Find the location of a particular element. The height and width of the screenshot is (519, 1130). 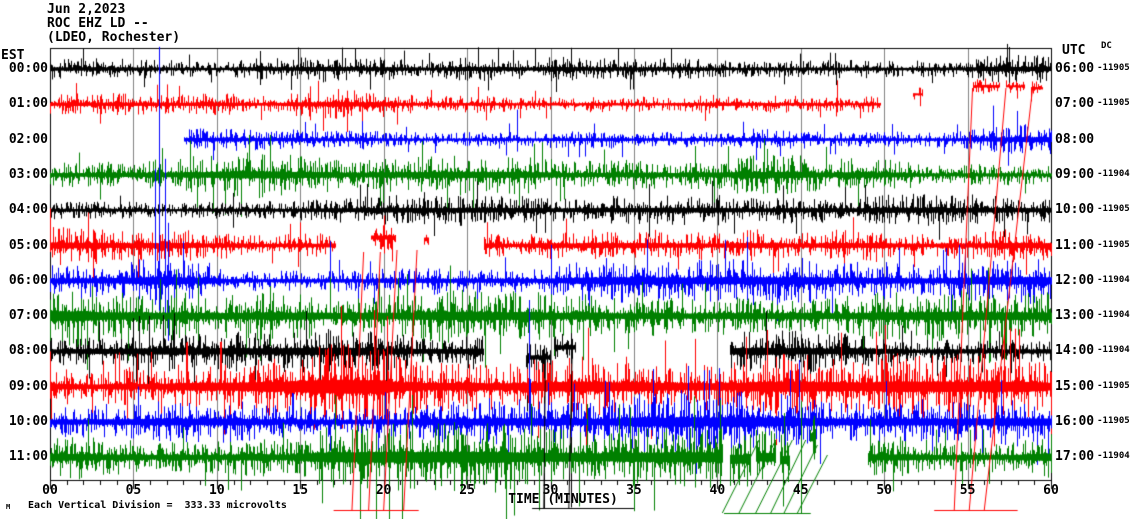

x-tick-label: 20 is located at coordinates (383, 490).